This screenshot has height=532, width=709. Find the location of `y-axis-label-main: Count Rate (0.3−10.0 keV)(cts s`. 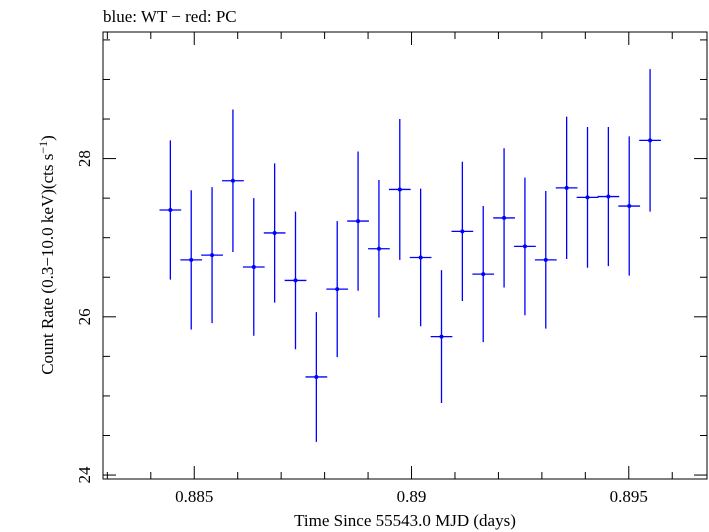

y-axis-label-main: Count Rate (0.3−10.0 keV)(cts s is located at coordinates (47, 264).